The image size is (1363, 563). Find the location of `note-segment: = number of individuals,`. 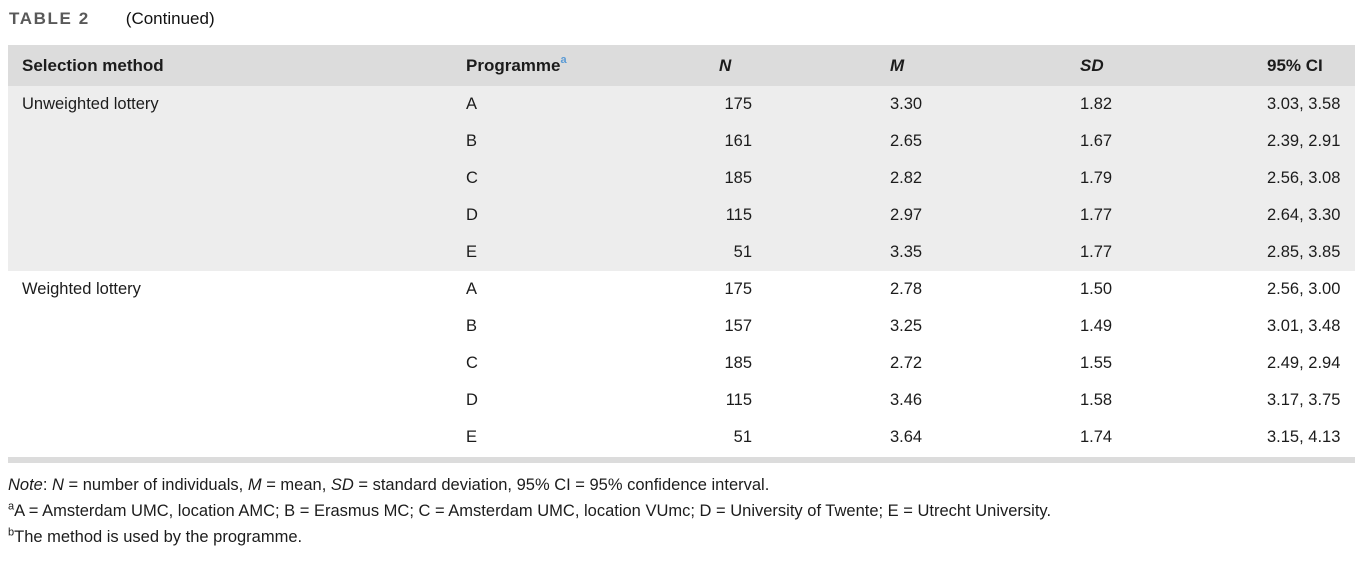

note-segment: = number of individuals, is located at coordinates (155, 485).